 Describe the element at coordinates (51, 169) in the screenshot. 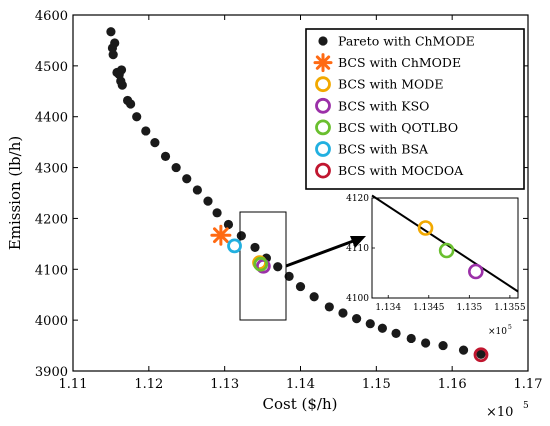

I see `y-tick-label: 4300` at that location.